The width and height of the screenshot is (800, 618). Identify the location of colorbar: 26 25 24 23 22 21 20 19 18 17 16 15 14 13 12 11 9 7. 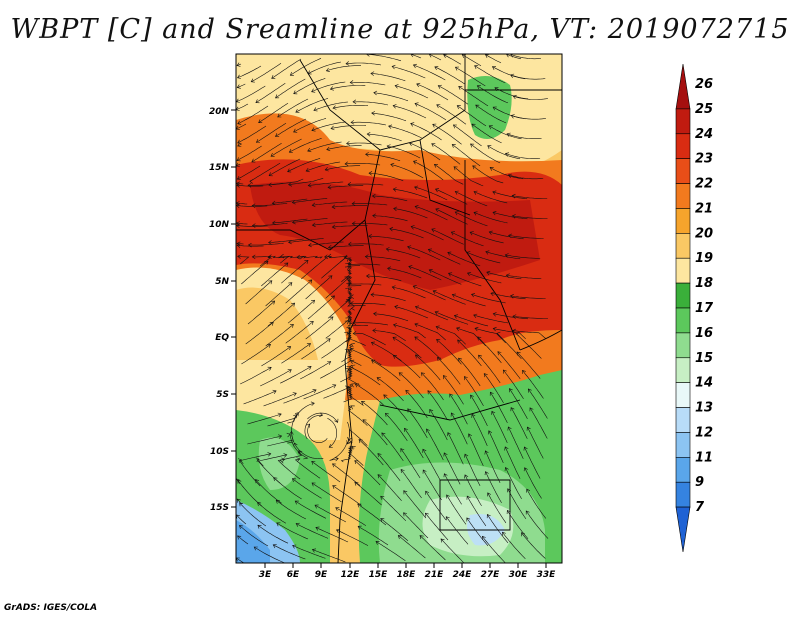
(694, 308).